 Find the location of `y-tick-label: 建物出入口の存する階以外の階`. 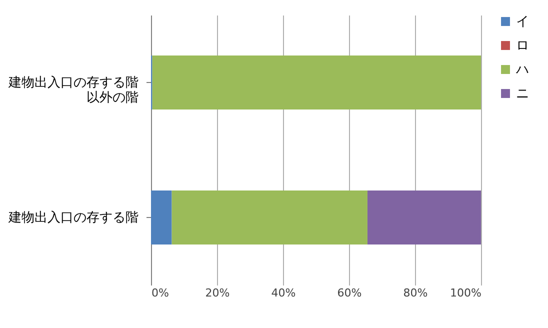

y-tick-label: 建物出入口の存する階以外の階 is located at coordinates (73, 91).